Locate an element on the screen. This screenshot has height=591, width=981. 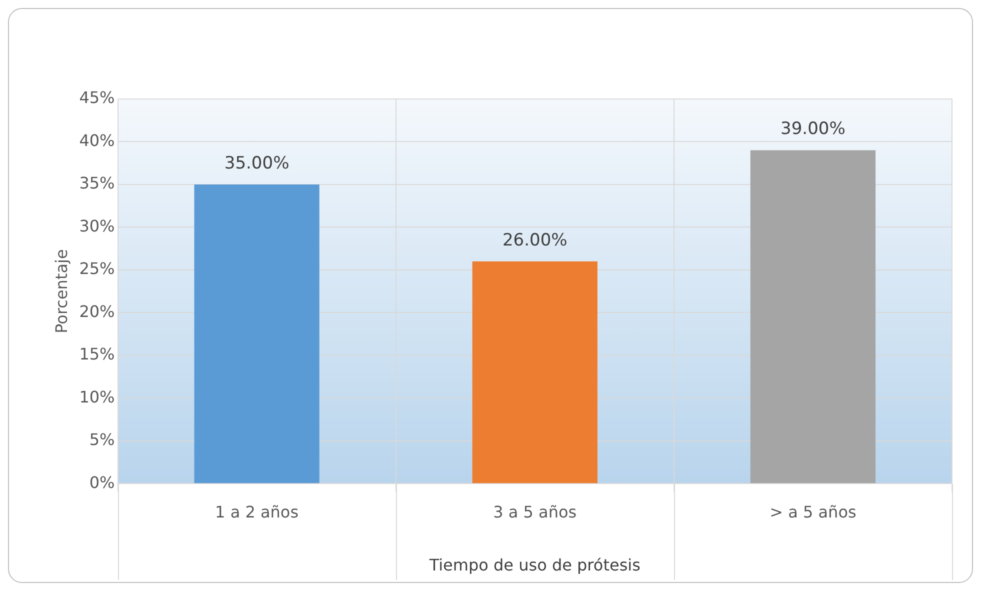
y-tick-label: 45% is located at coordinates (97, 98).